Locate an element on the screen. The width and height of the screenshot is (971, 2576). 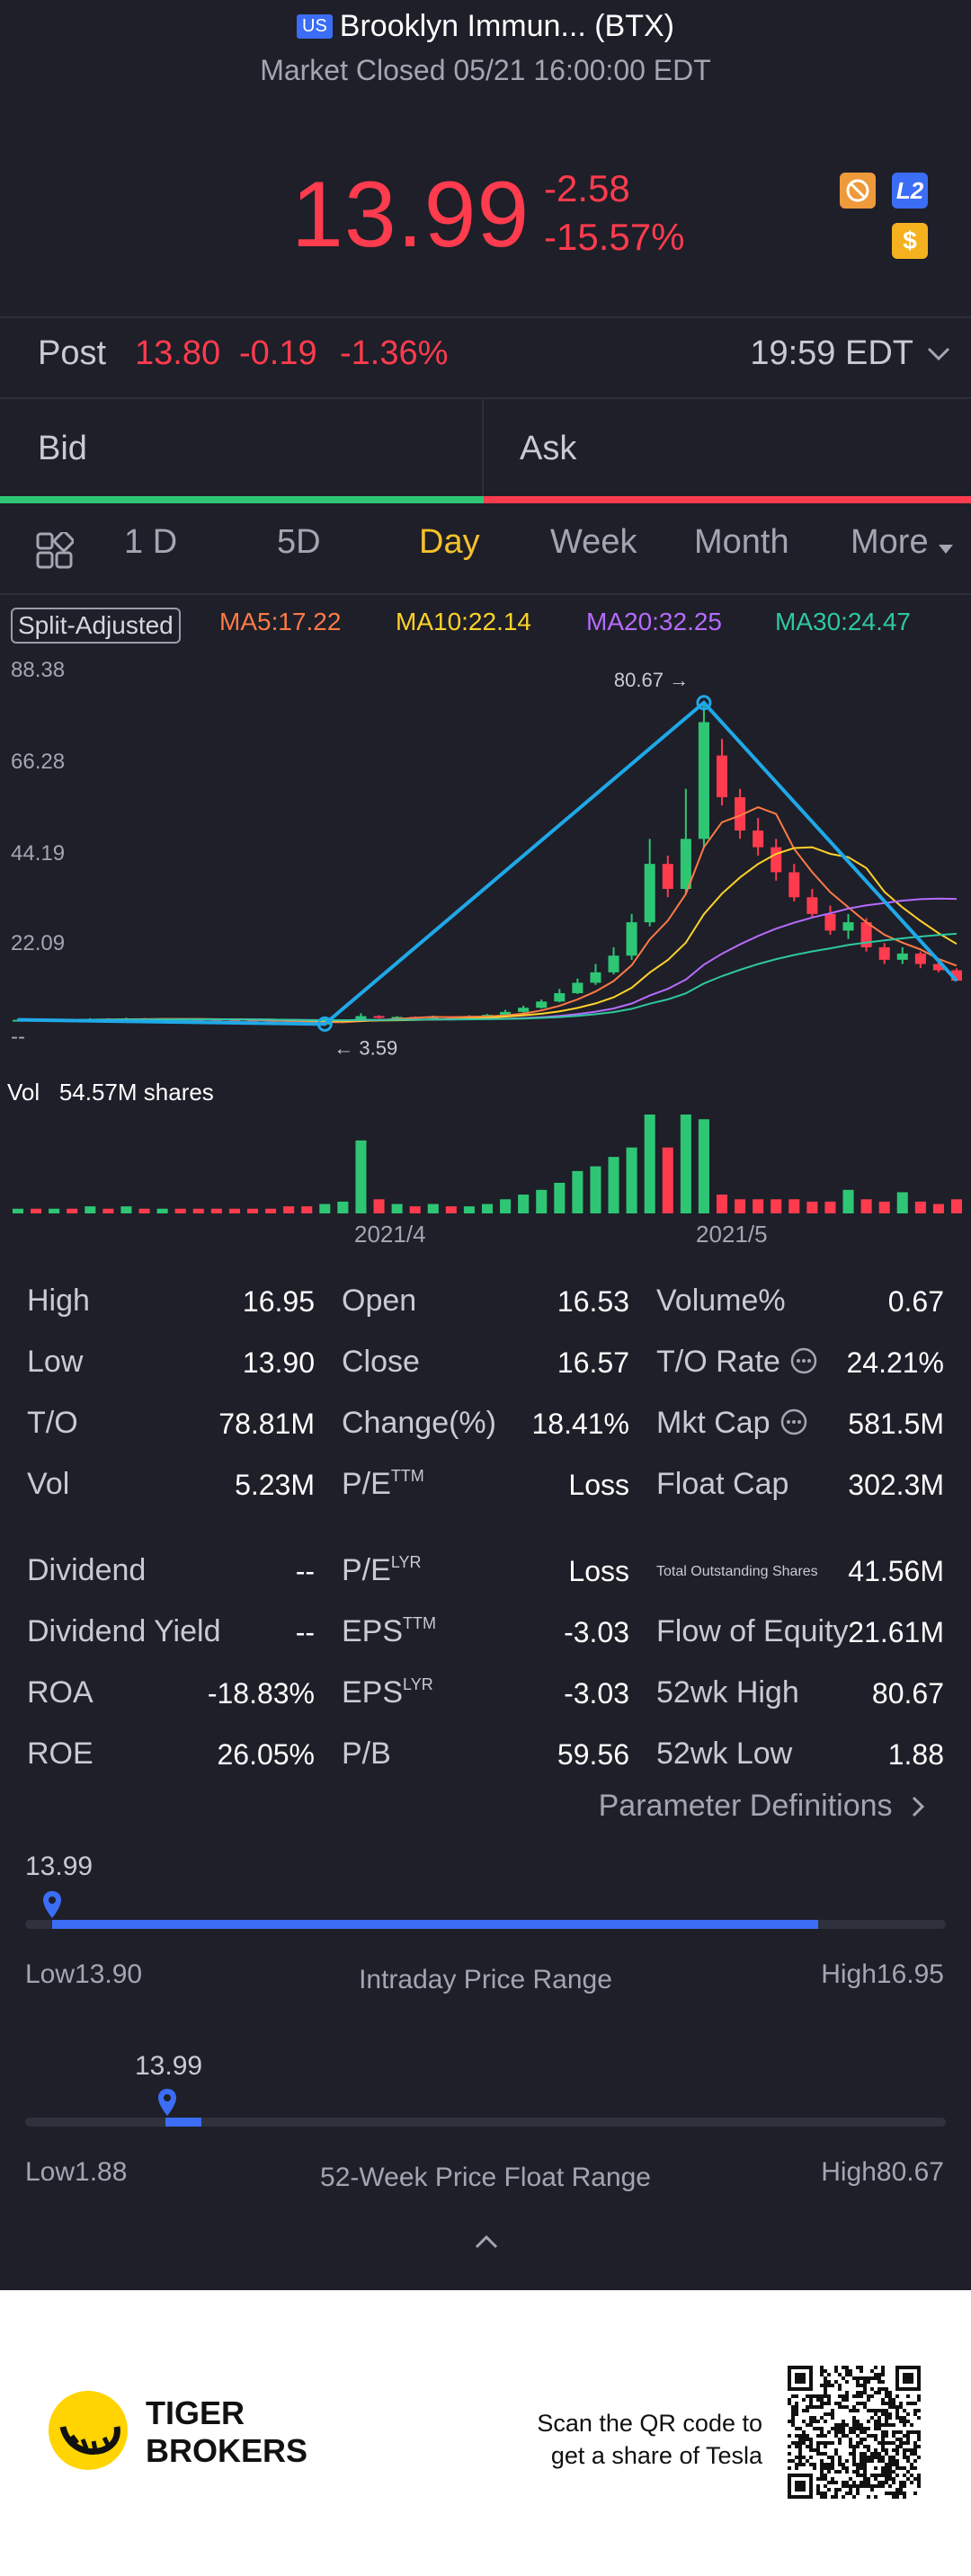
post-market-row: Post 13.80 -0.19 -1.36% 19:59 EDT is located at coordinates (485, 365).